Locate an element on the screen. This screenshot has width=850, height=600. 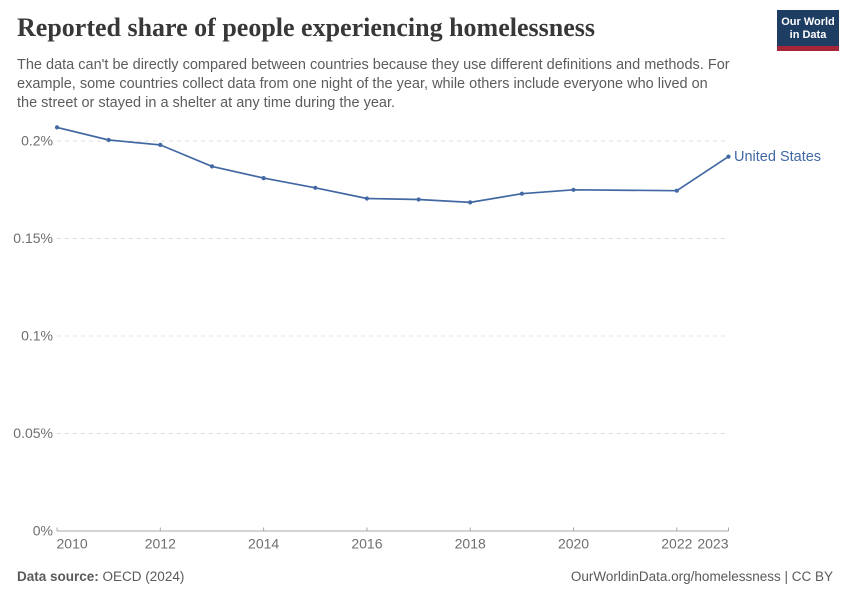
x-tick-label: 2012 is located at coordinates (160, 544).